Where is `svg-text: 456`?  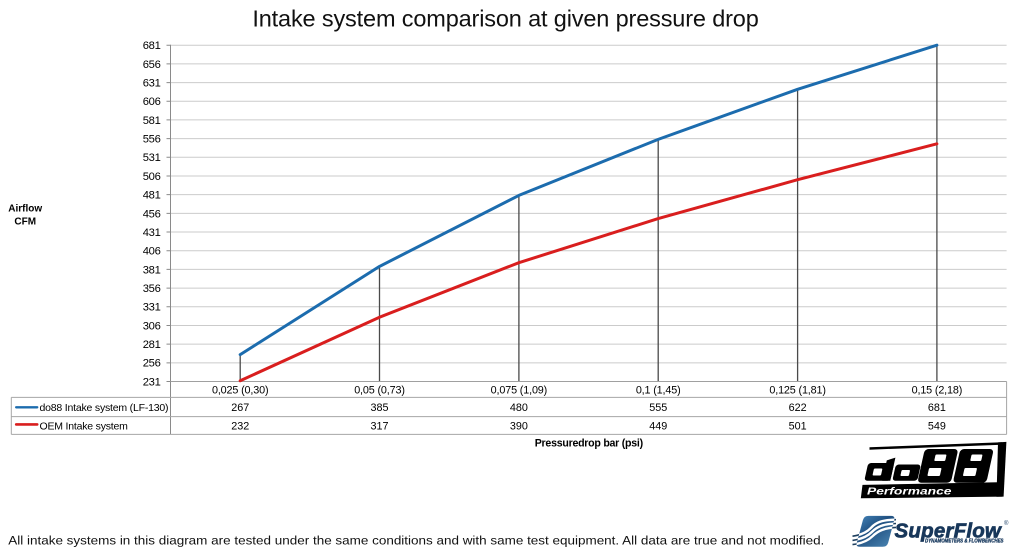
svg-text: 456 is located at coordinates (152, 214).